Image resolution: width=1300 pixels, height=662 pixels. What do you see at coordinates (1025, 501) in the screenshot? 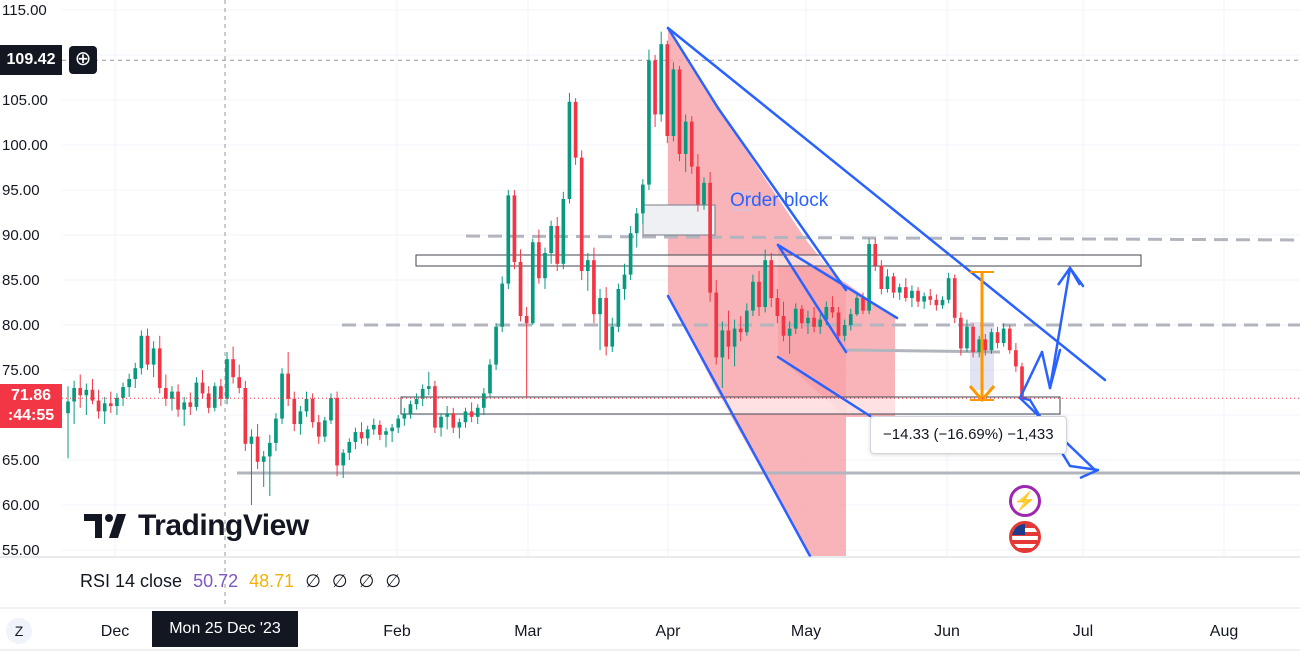
I see `lightning-event-icon: ⚡` at bounding box center [1025, 501].